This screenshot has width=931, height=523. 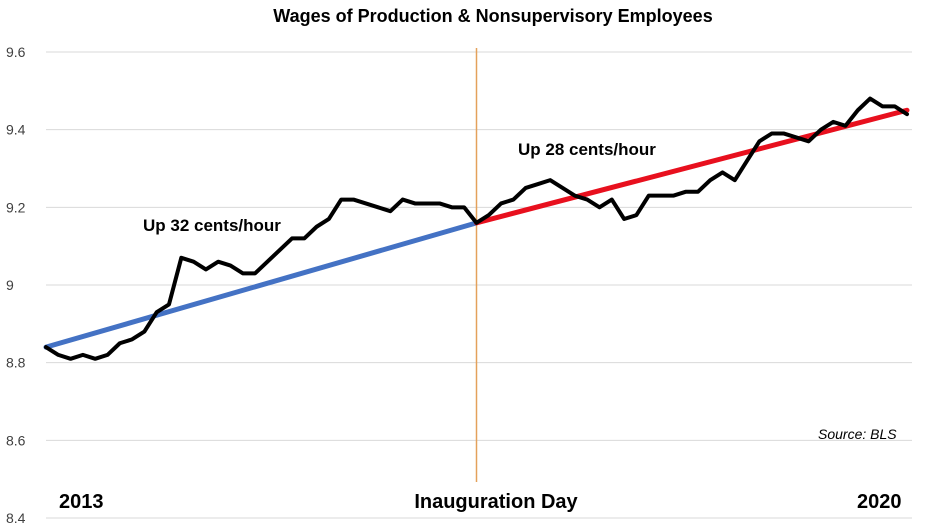 I want to click on x-label-end-year: 2020, so click(x=879, y=502).